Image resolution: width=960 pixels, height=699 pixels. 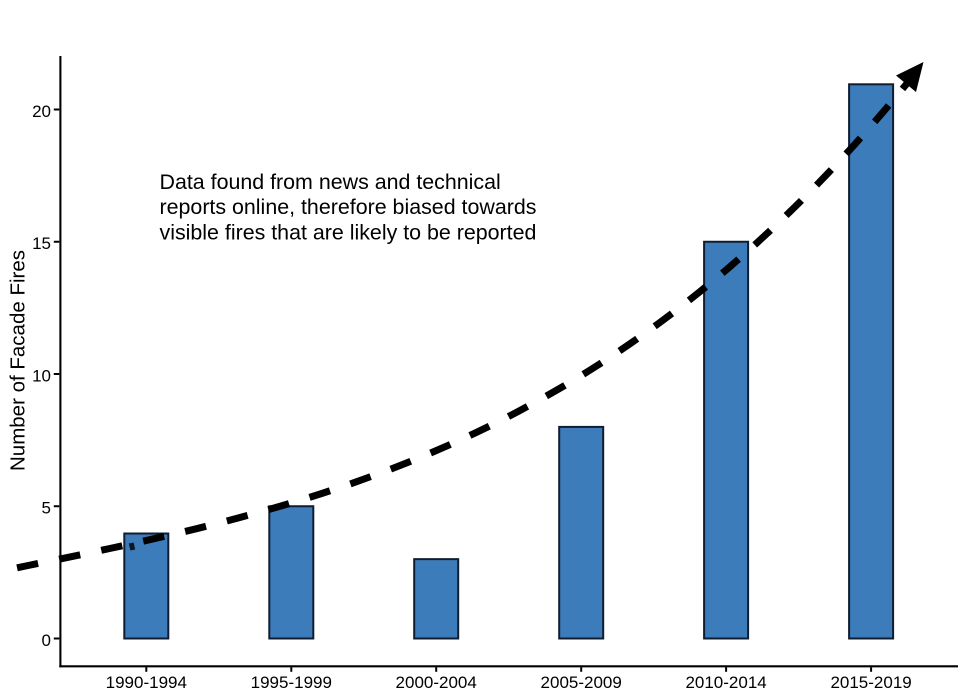 I want to click on svg-text: 2000-2004, so click(x=436, y=682).